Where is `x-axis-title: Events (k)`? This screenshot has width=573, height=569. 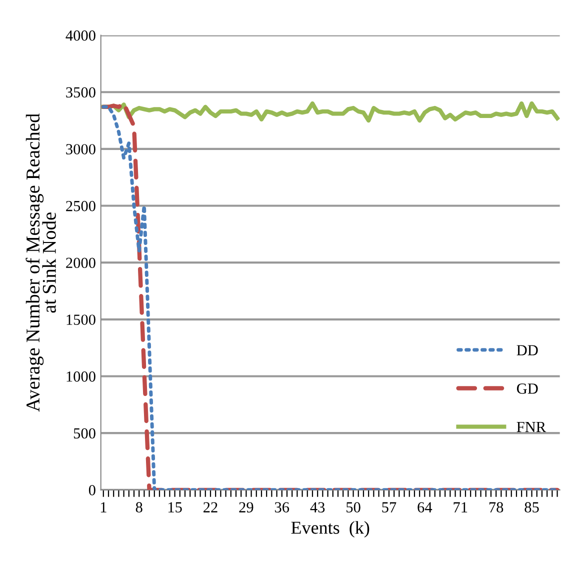
x-axis-title: Events (k) is located at coordinates (330, 529).